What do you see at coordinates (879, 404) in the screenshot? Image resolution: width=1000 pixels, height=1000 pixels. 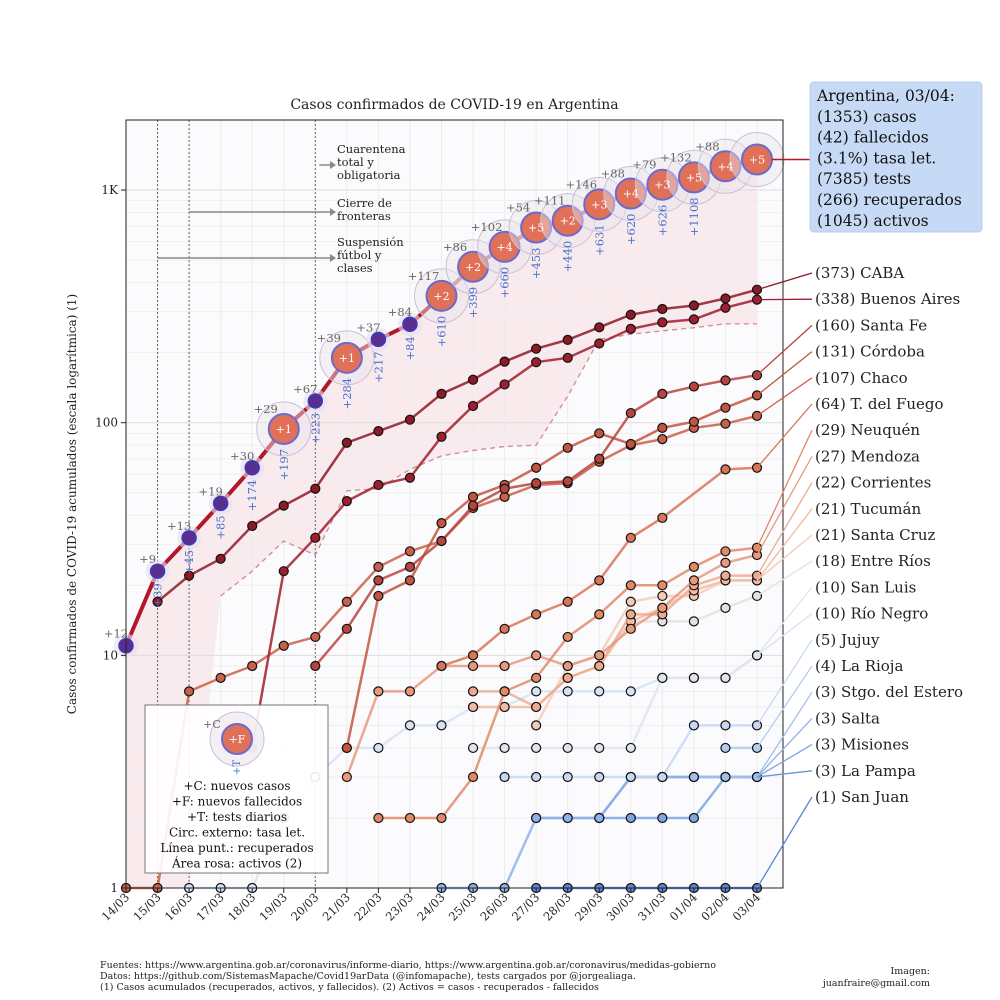 I see `legend-label: (64) T. del Fuego` at bounding box center [879, 404].